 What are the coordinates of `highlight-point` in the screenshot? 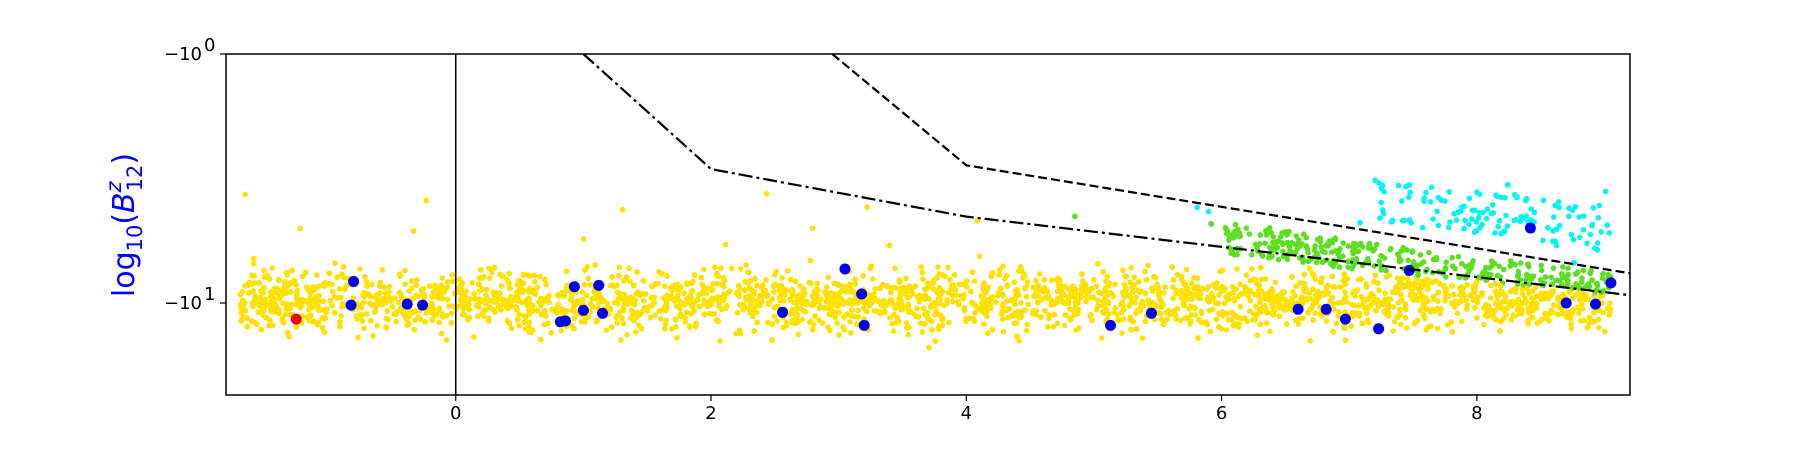 It's located at (423, 305).